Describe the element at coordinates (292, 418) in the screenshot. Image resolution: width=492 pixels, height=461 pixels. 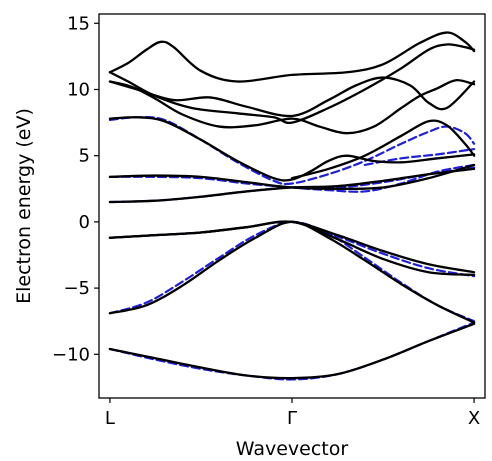
I see `x-tick-label: Γ` at that location.